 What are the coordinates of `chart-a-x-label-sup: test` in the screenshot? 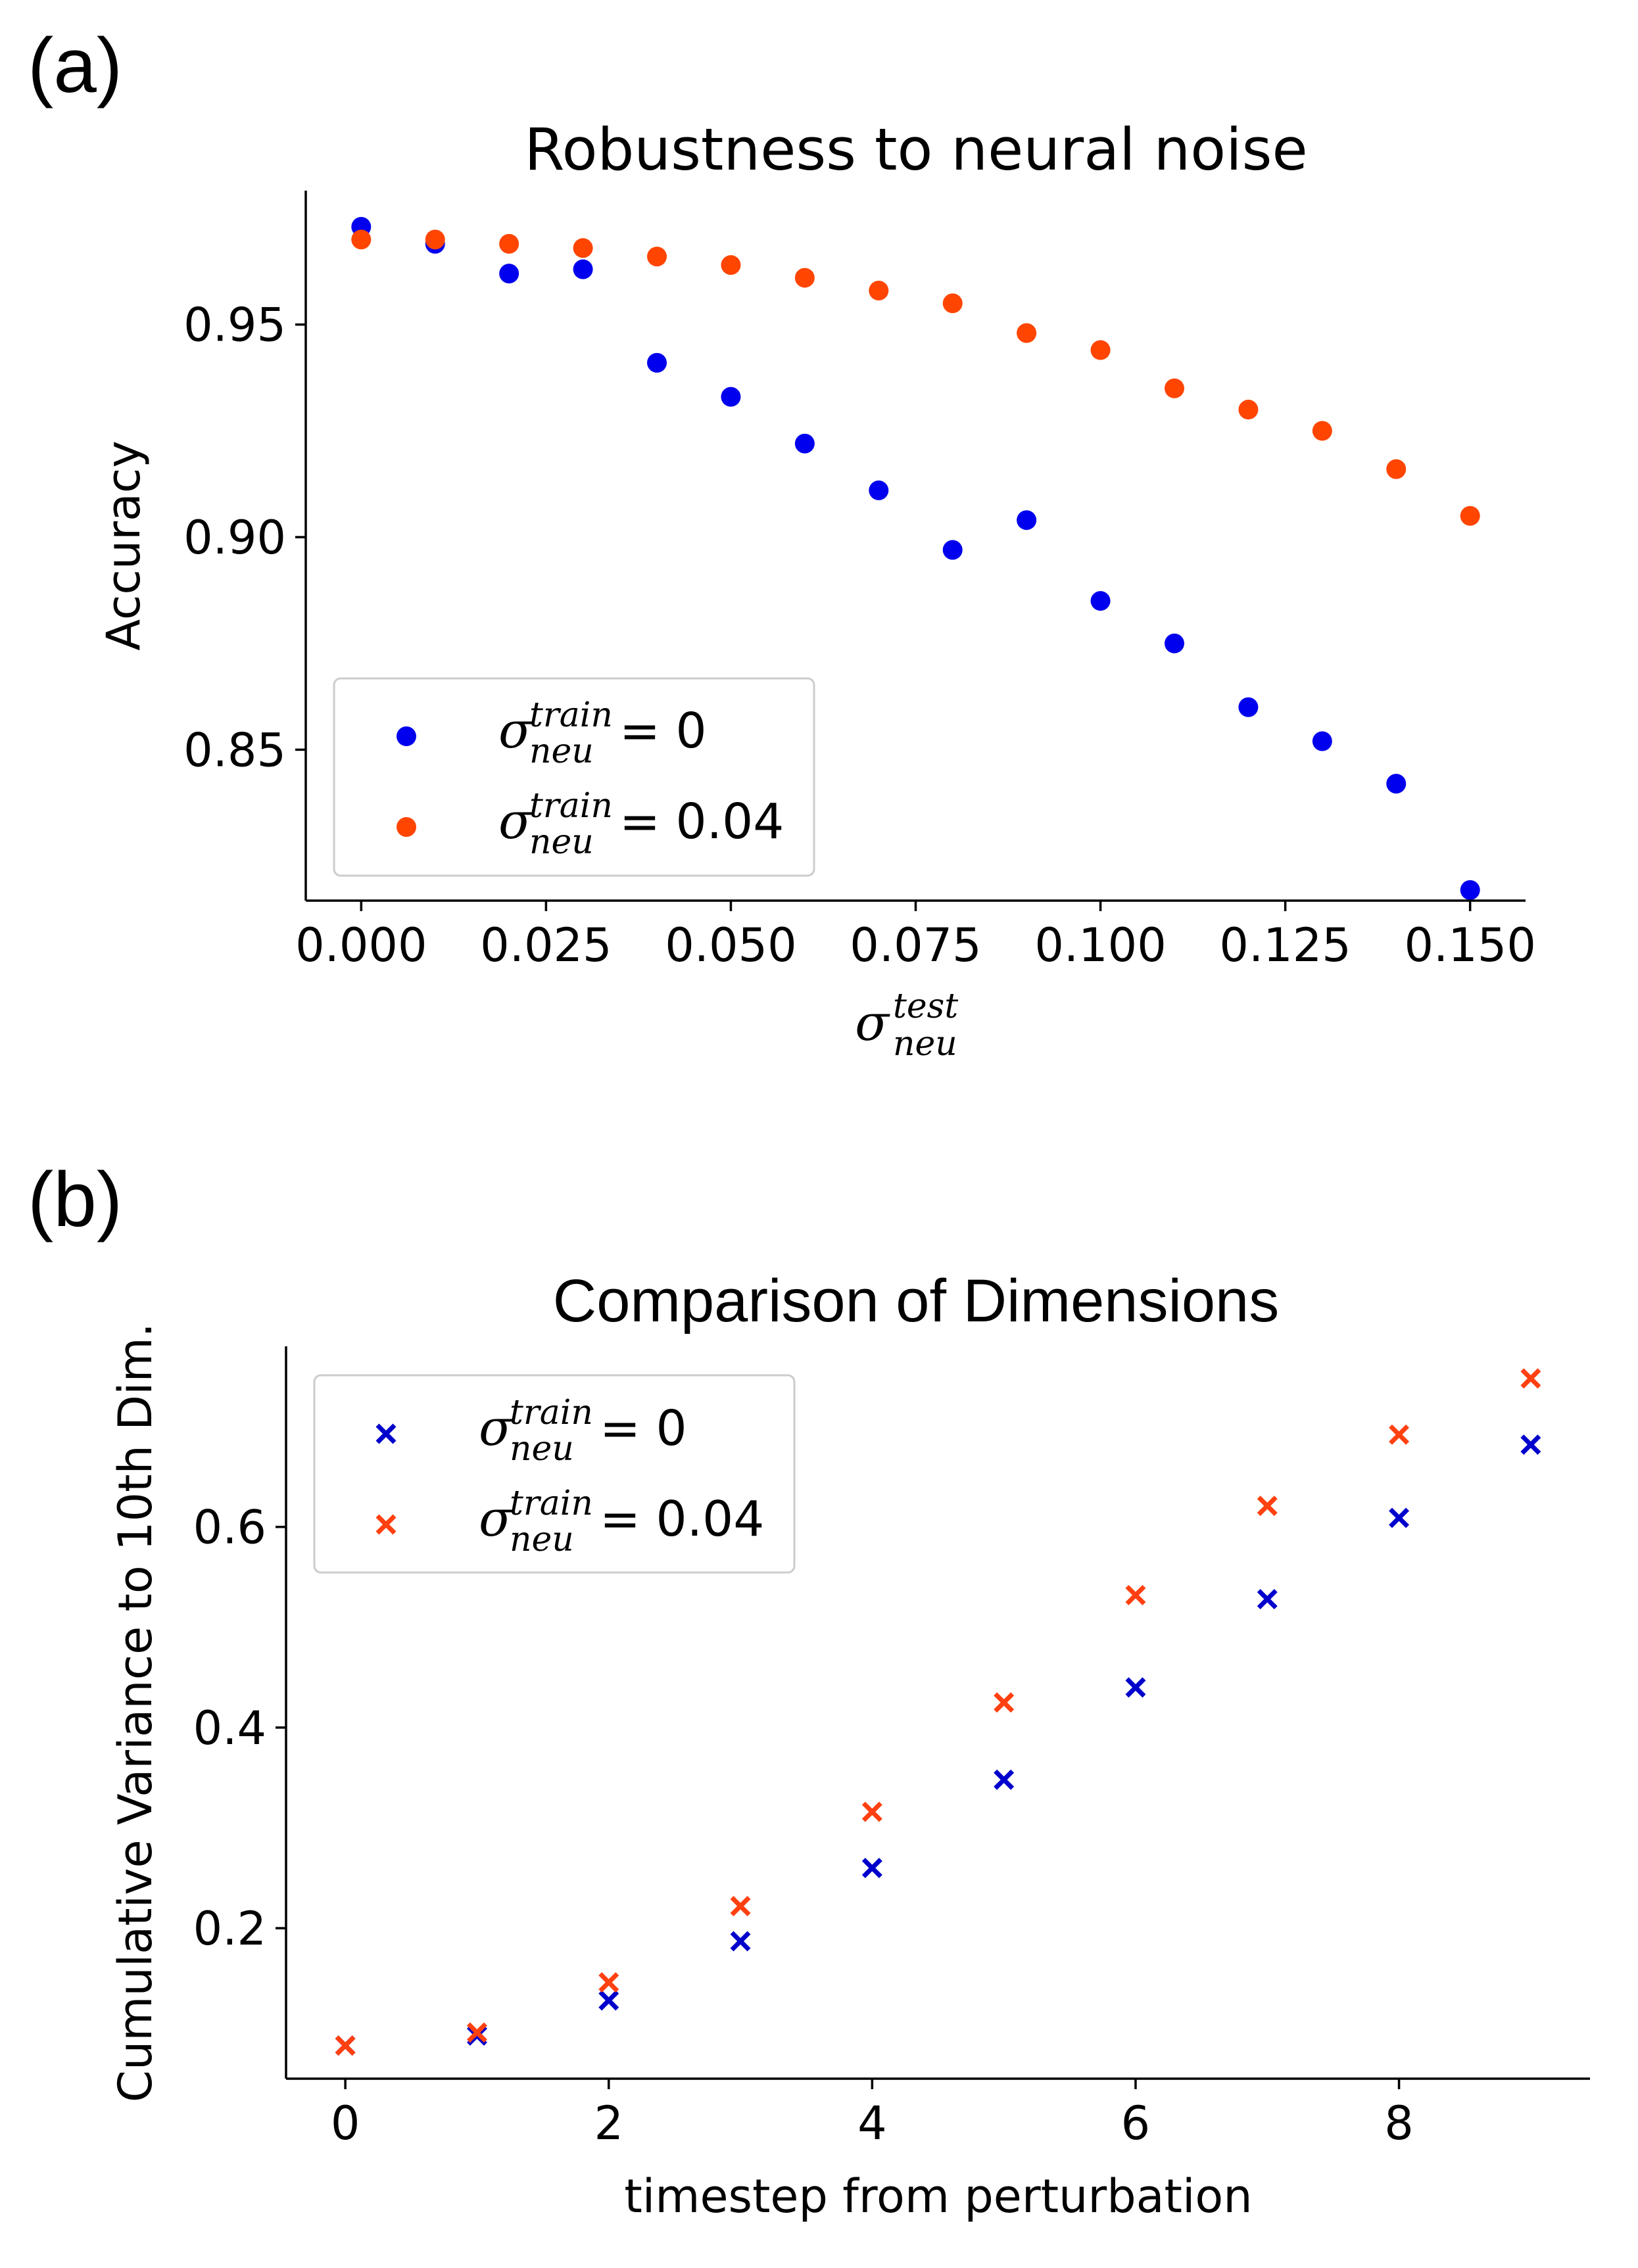 It's located at (925, 1006).